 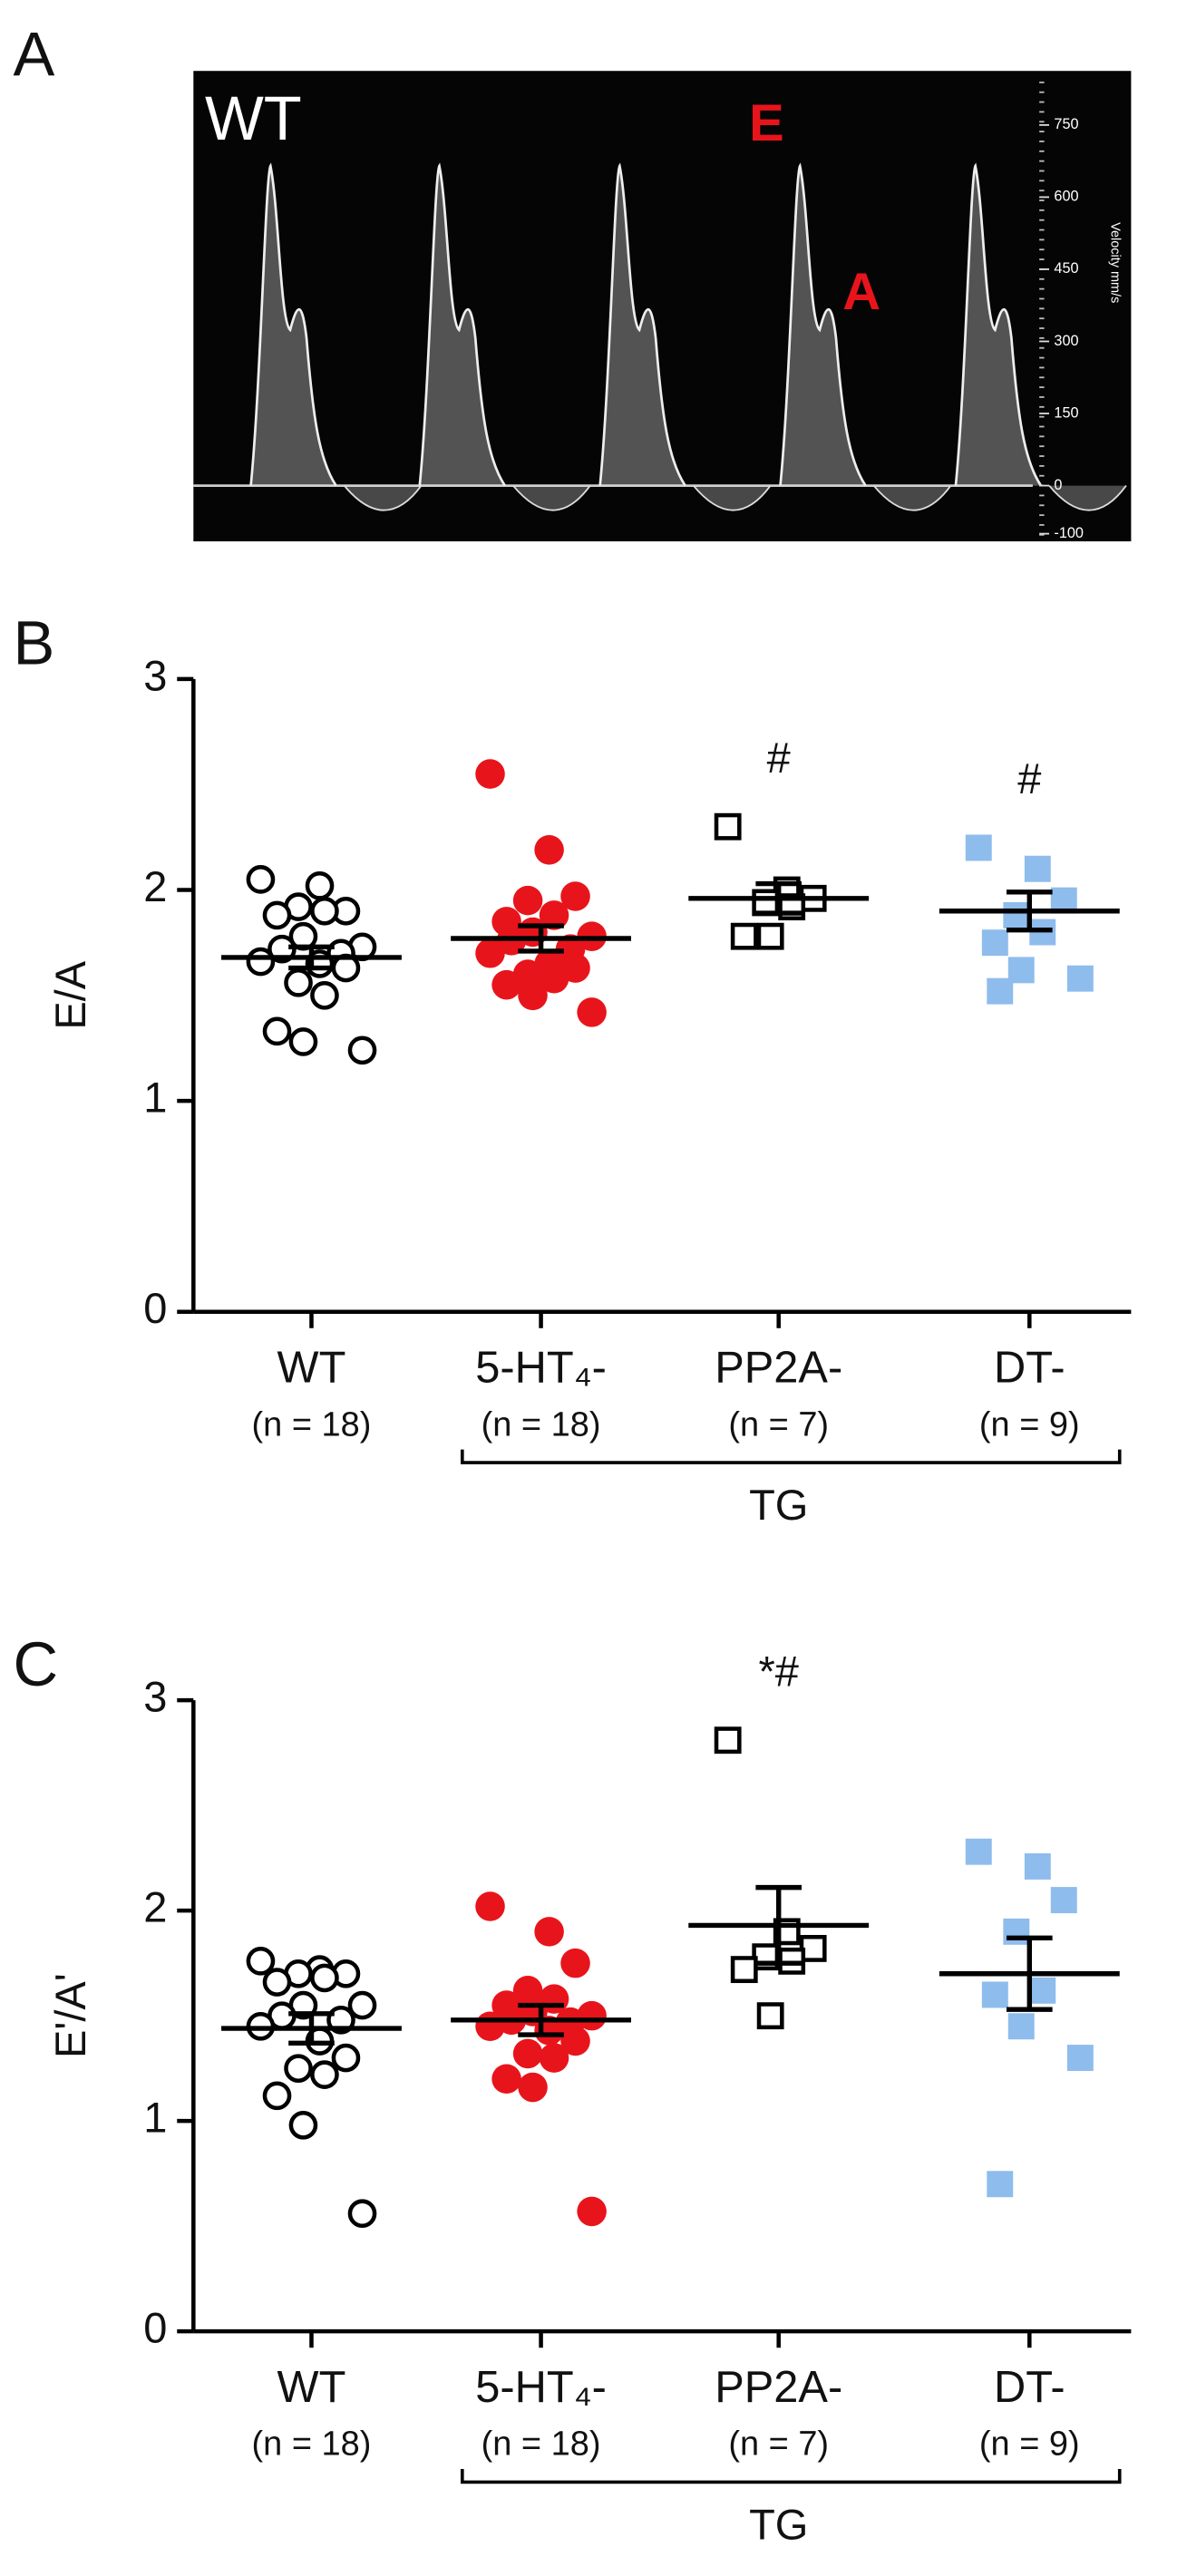 I want to click on doppler-waveform, so click(x=660, y=308).